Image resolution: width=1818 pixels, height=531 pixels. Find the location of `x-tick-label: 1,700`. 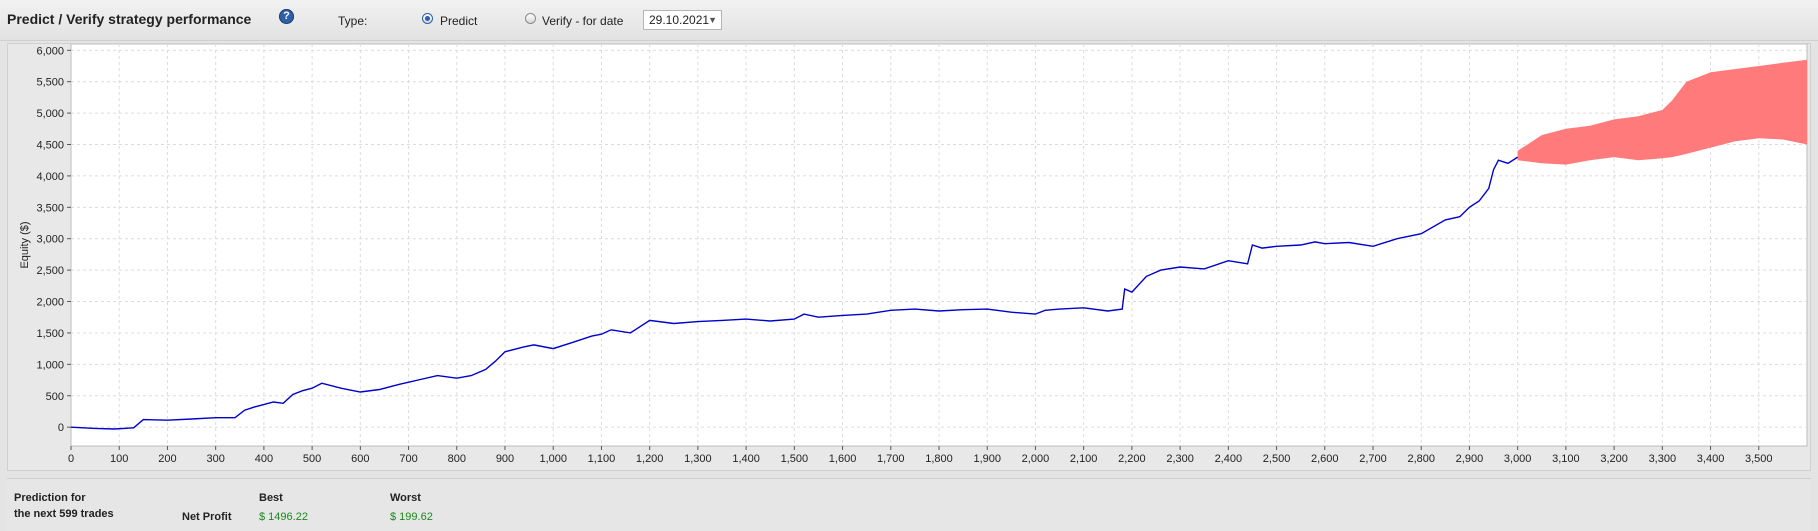

x-tick-label: 1,700 is located at coordinates (891, 459).